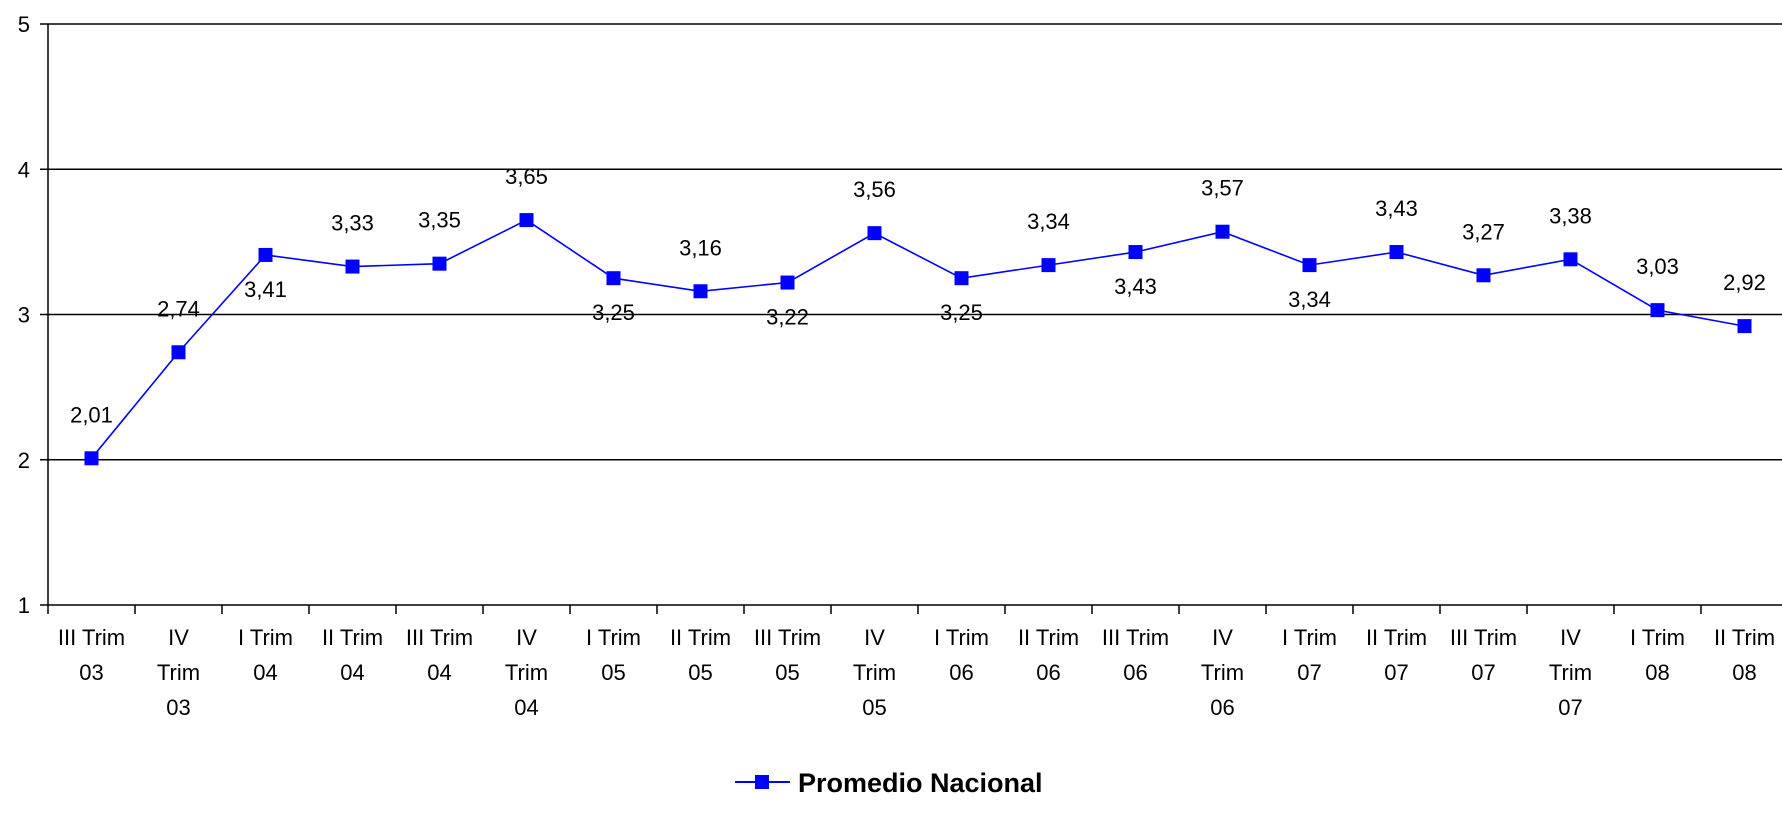 This screenshot has height=825, width=1782. Describe the element at coordinates (1396, 655) in the screenshot. I see `x-tick-label: II Trim 07` at that location.